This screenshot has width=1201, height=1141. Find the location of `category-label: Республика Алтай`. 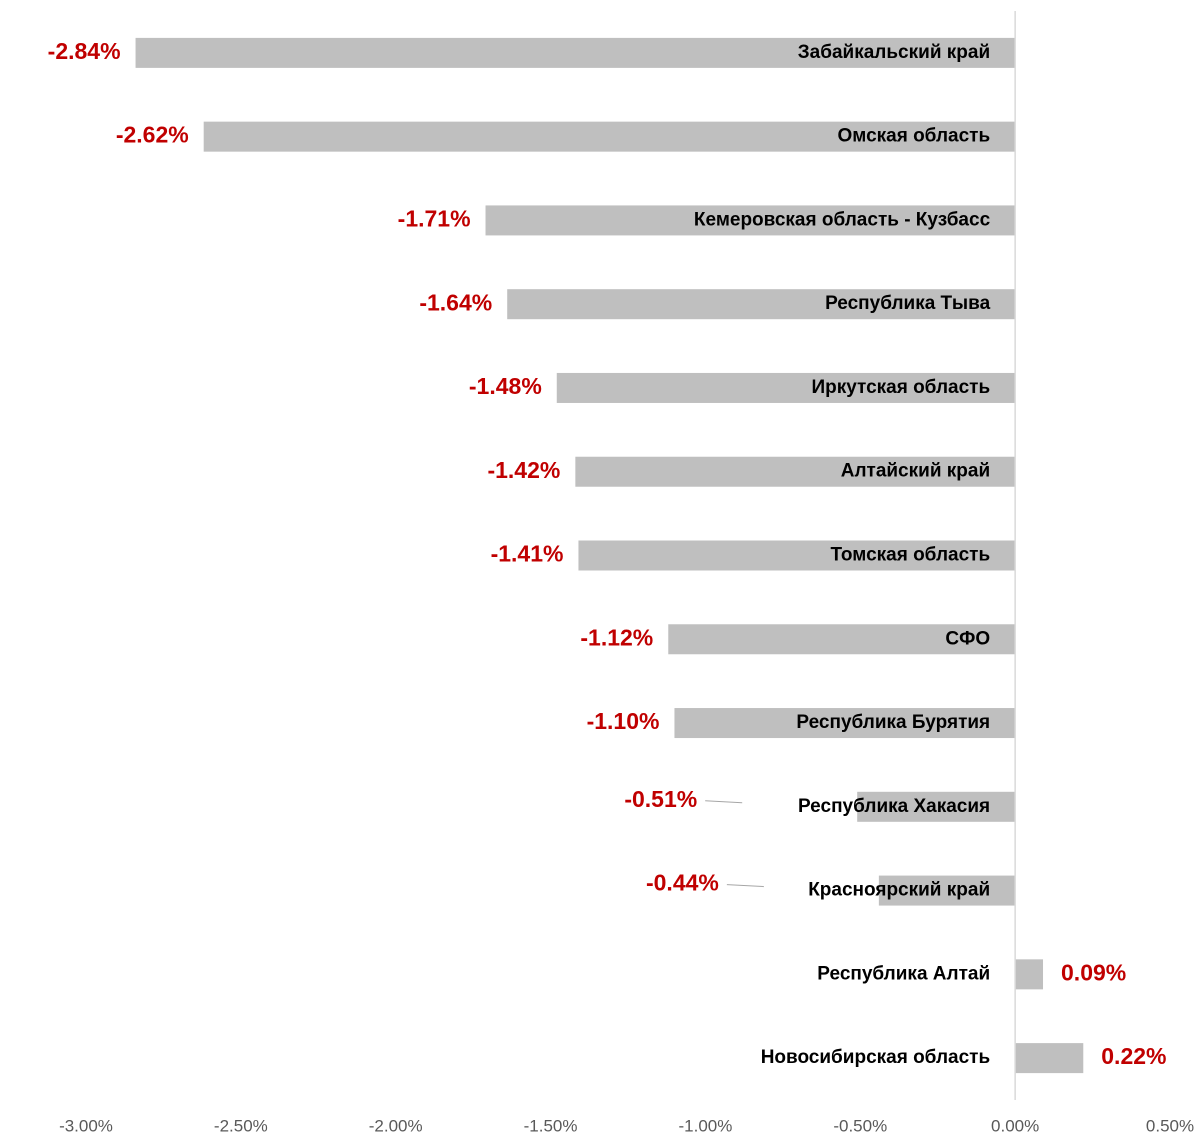

category-label: Республика Алтай is located at coordinates (903, 973).